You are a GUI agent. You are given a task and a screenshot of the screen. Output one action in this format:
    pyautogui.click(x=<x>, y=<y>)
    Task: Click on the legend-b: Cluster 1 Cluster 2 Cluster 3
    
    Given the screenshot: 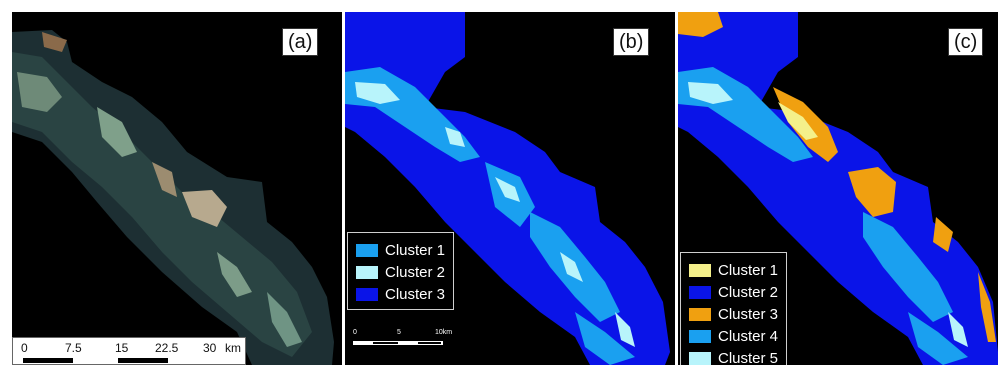 What is the action you would take?
    pyautogui.click(x=401, y=271)
    